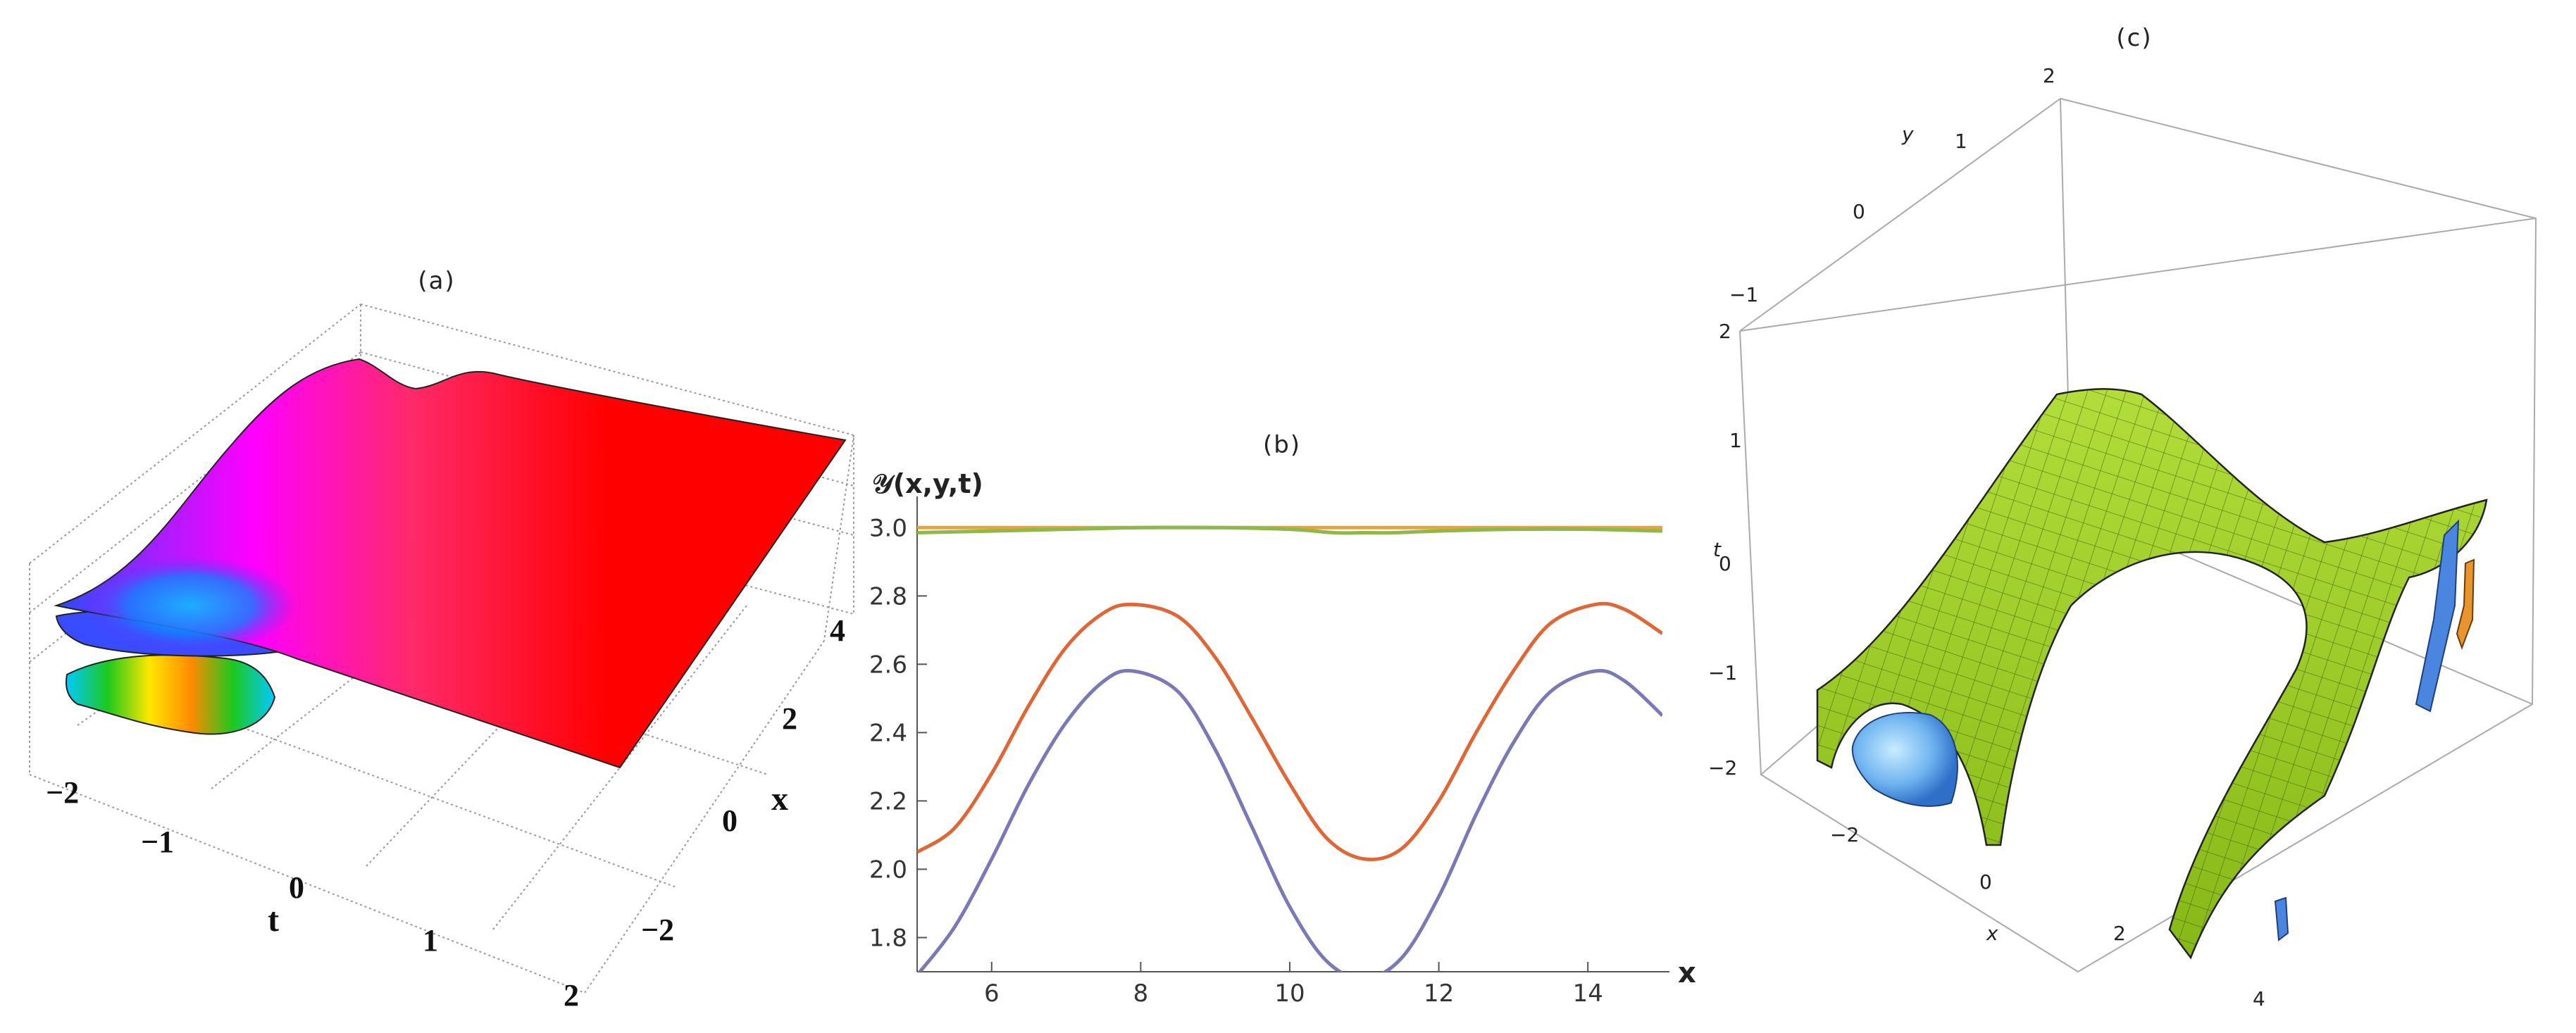 The image size is (2576, 1033). What do you see at coordinates (1289, 994) in the screenshot?
I see `x-tick-label: 10` at bounding box center [1289, 994].